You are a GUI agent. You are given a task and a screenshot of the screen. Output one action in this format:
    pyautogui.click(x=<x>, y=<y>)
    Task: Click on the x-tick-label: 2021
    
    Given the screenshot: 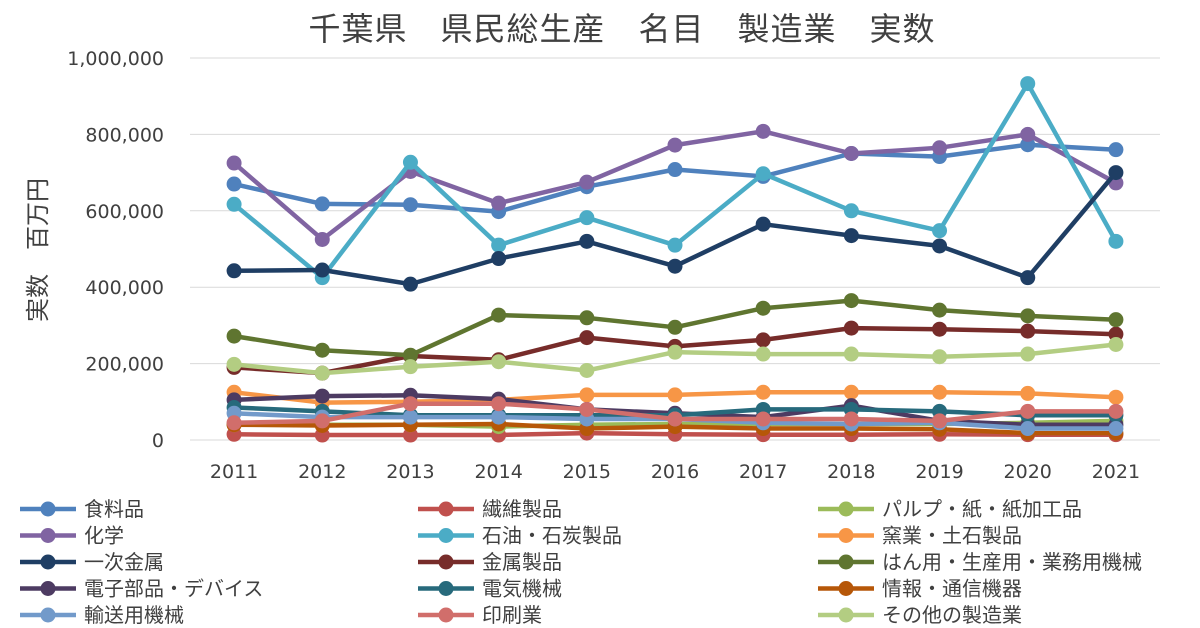 What is the action you would take?
    pyautogui.click(x=1116, y=472)
    